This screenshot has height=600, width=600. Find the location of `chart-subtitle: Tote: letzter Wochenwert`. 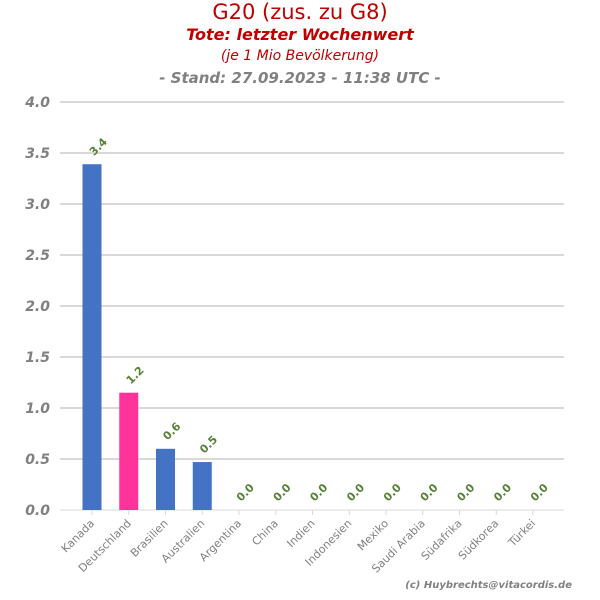

chart-subtitle: Tote: letzter Wochenwert is located at coordinates (300, 34).